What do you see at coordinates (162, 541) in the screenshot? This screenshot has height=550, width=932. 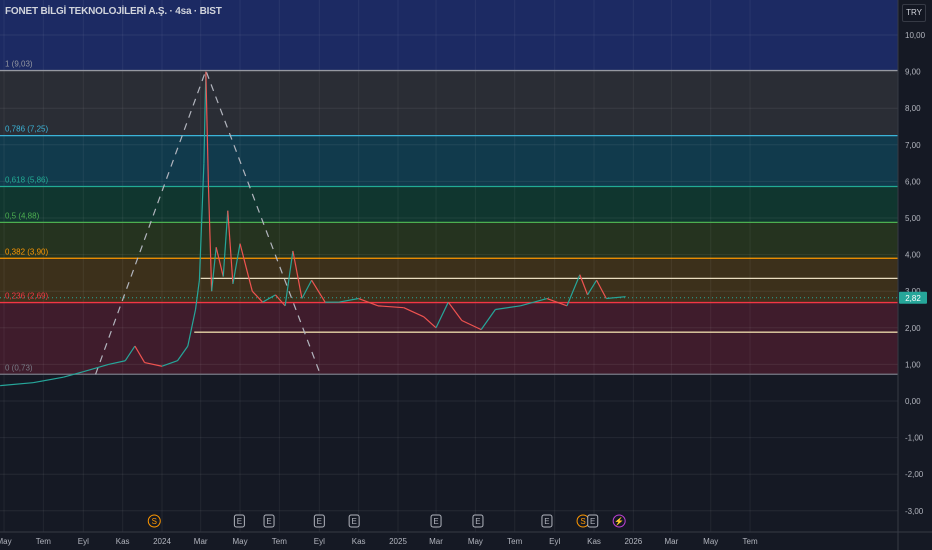 I see `x-tick-label: 2024` at bounding box center [162, 541].